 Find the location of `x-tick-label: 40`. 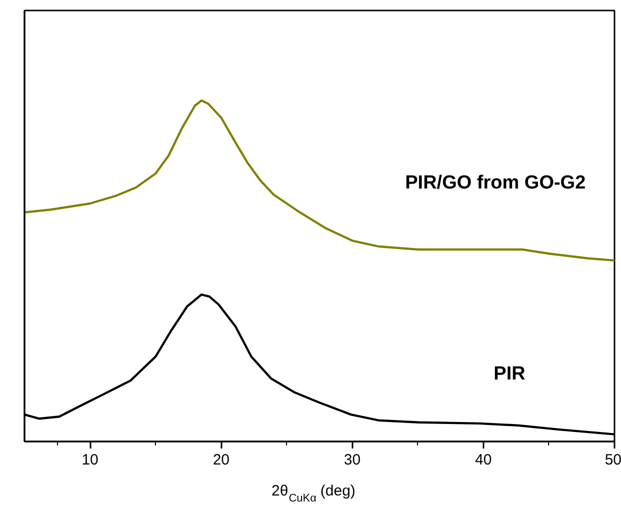

x-tick-label: 40 is located at coordinates (483, 460).